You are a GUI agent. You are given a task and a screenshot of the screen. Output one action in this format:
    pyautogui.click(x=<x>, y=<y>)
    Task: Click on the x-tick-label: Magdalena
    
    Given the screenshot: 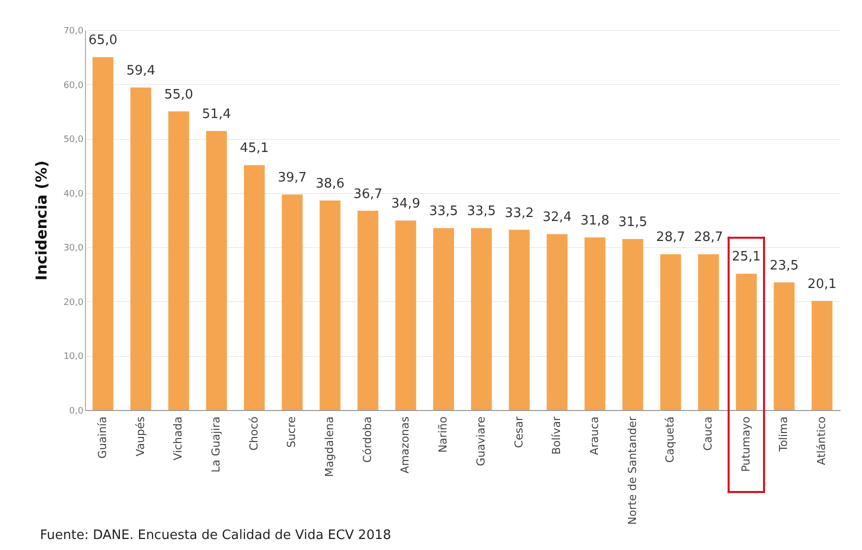 What is the action you would take?
    pyautogui.click(x=329, y=446)
    